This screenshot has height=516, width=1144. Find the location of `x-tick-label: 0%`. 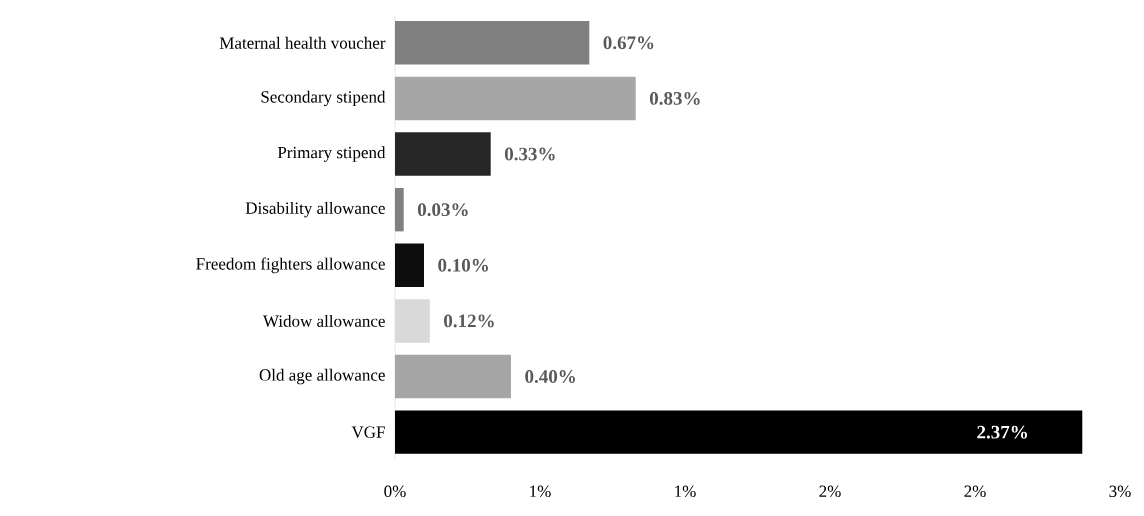

x-tick-label: 0% is located at coordinates (395, 491).